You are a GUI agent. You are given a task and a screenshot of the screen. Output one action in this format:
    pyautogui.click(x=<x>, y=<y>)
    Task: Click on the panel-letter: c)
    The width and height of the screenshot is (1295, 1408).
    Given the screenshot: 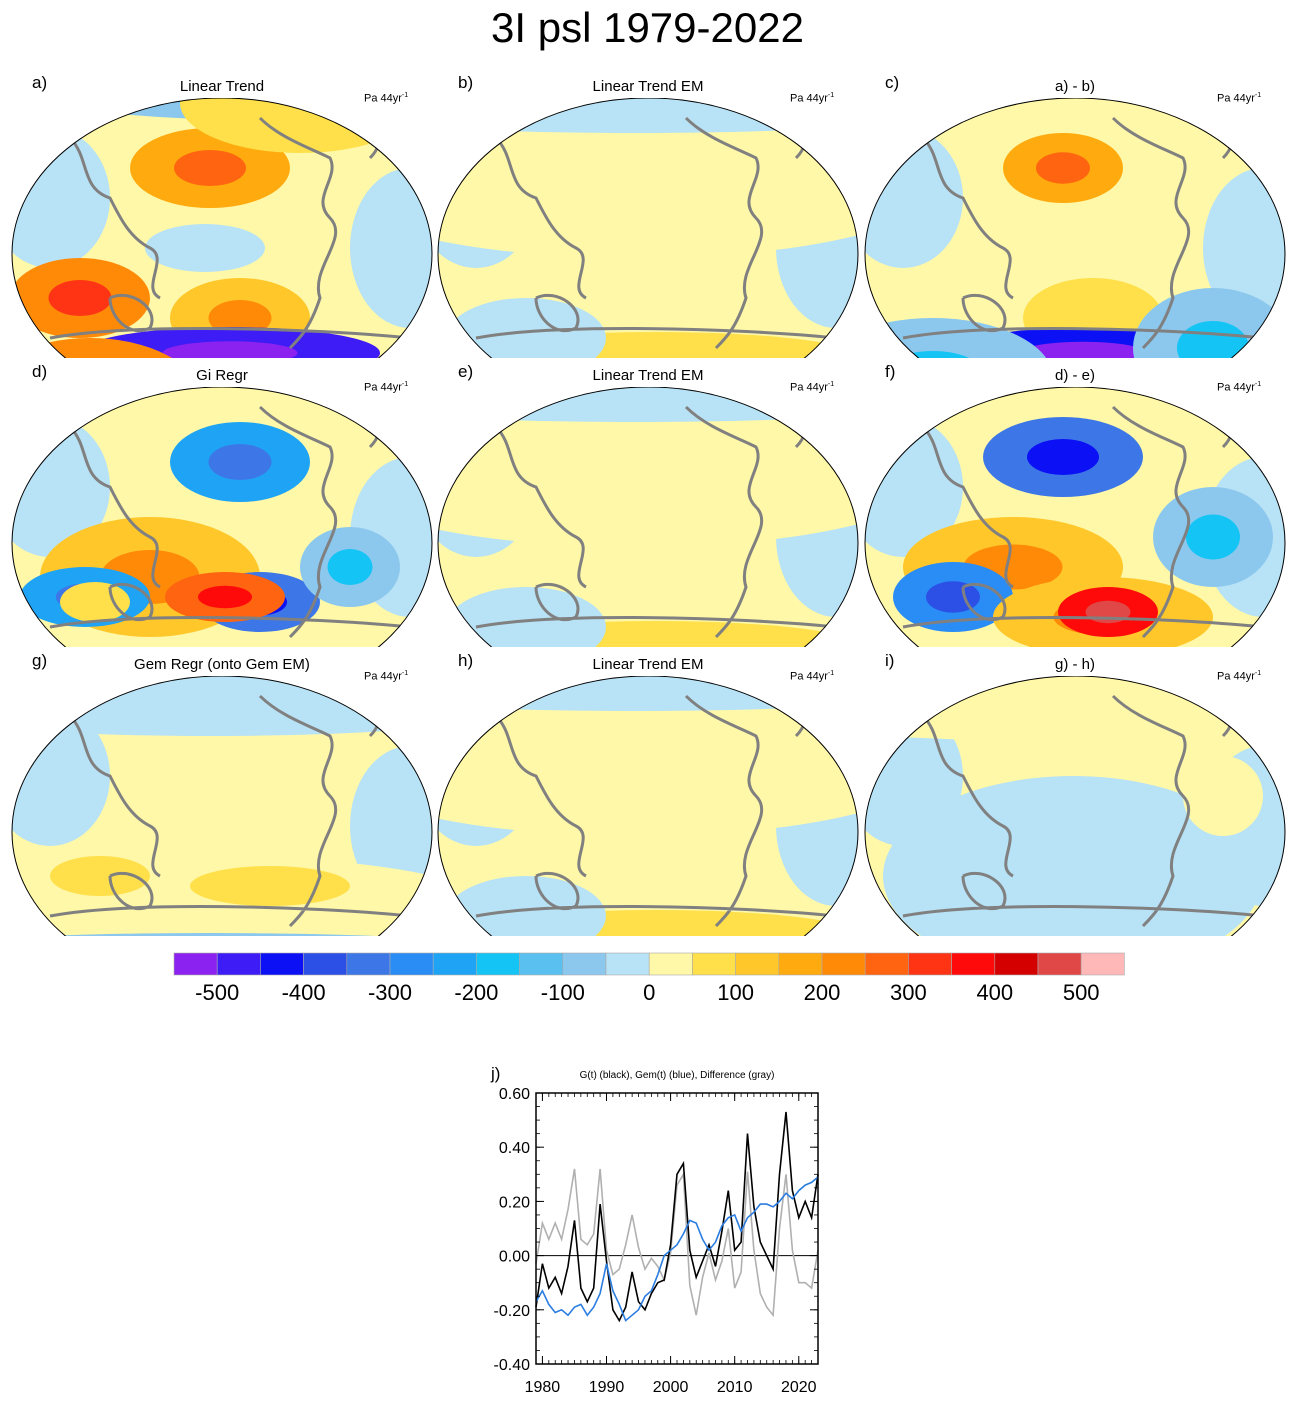 What is the action you would take?
    pyautogui.click(x=892, y=82)
    